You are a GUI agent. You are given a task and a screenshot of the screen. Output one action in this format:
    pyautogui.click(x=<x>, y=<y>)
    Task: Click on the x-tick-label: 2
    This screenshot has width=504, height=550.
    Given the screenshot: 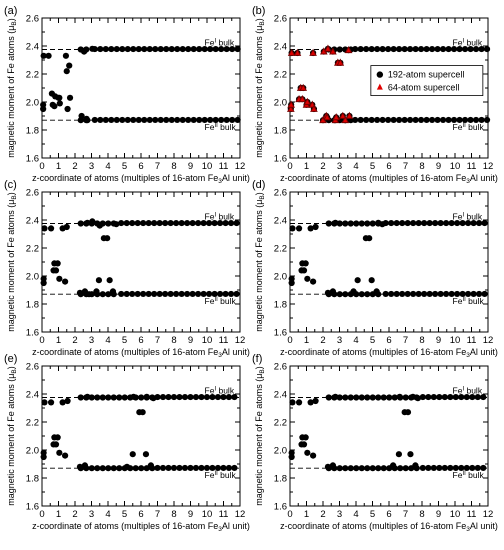 What is the action you would take?
    pyautogui.click(x=74, y=514)
    